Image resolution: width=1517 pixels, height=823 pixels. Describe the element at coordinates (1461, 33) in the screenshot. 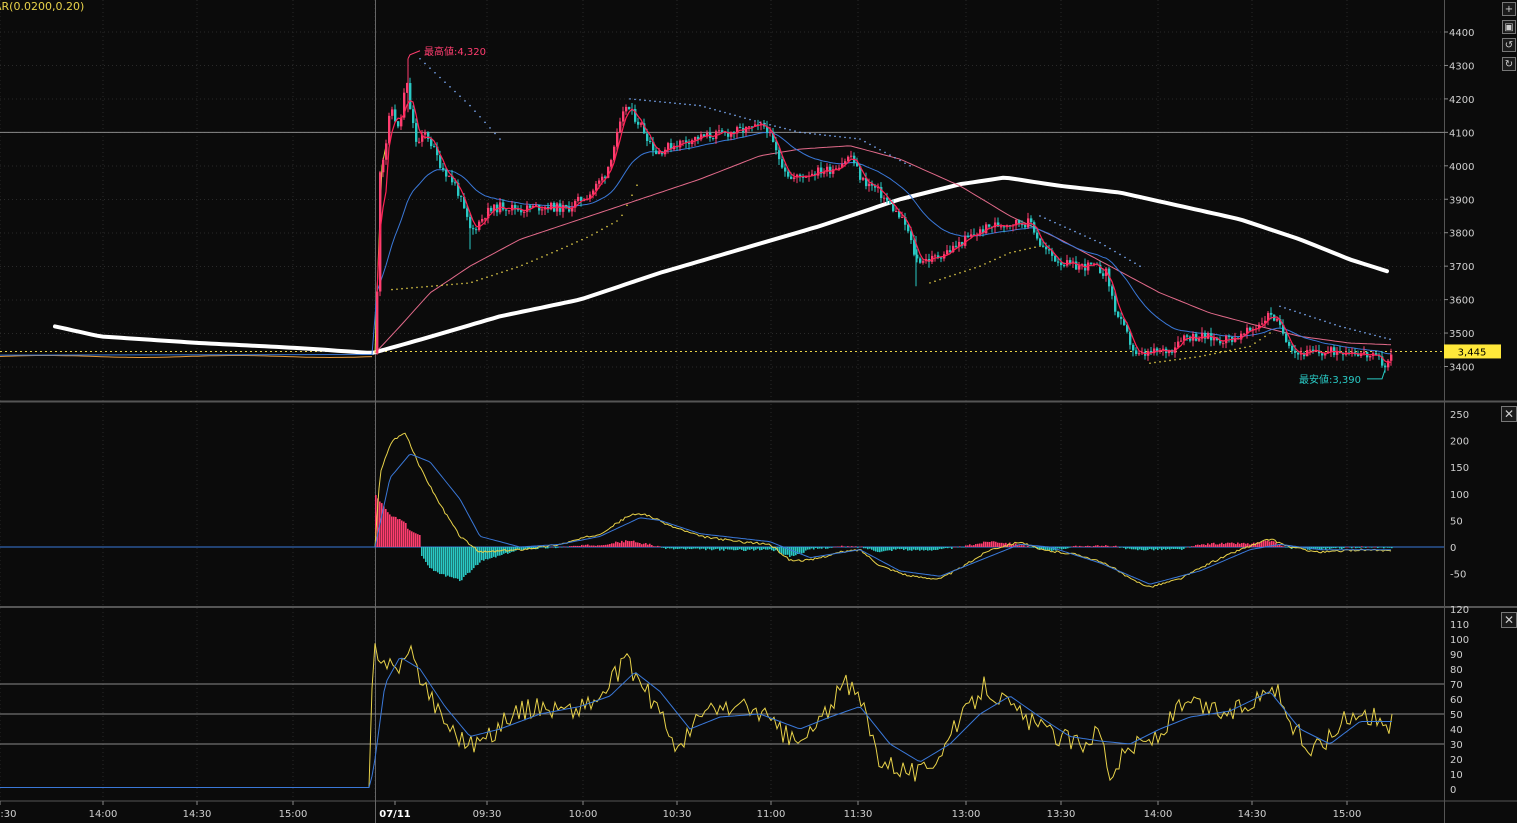

I see `price-tick-label: 4400` at that location.